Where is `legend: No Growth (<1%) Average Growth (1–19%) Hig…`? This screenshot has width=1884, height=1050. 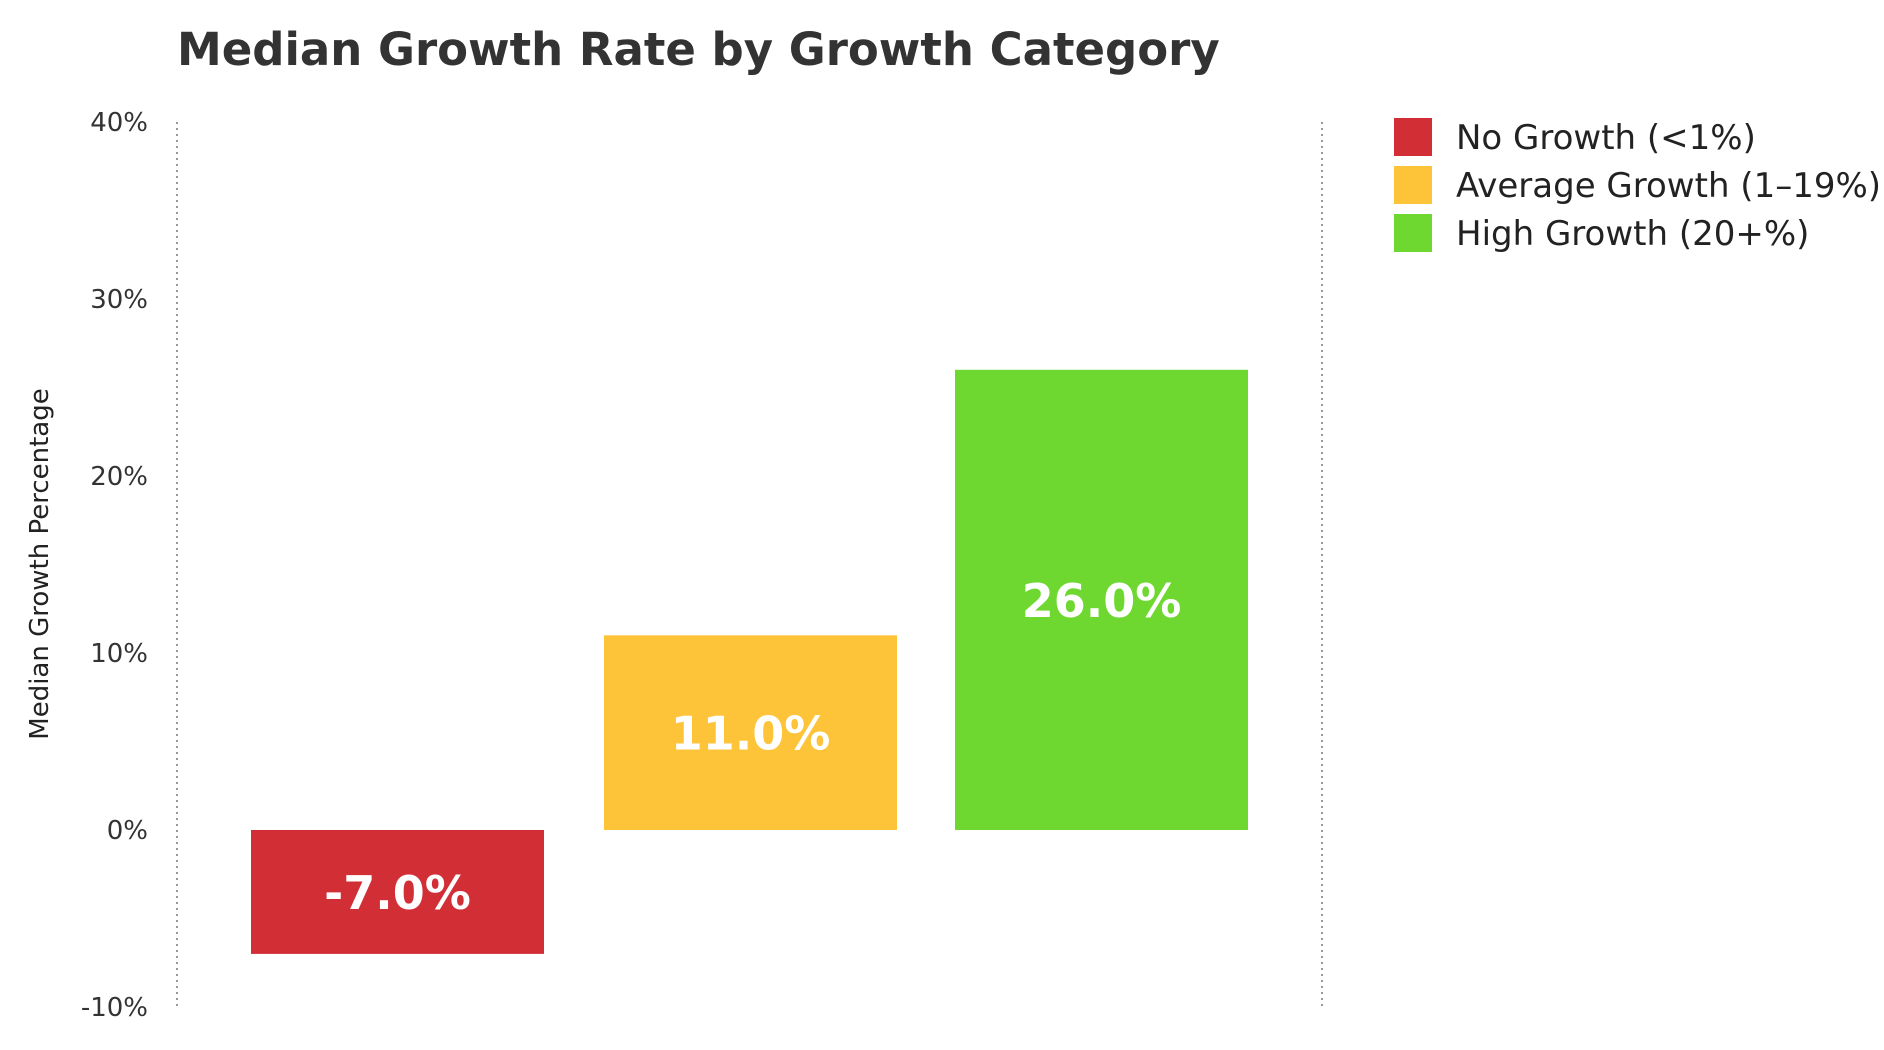
legend: No Growth (<1%) Average Growth (1–19%) Hig… is located at coordinates (1637, 186).